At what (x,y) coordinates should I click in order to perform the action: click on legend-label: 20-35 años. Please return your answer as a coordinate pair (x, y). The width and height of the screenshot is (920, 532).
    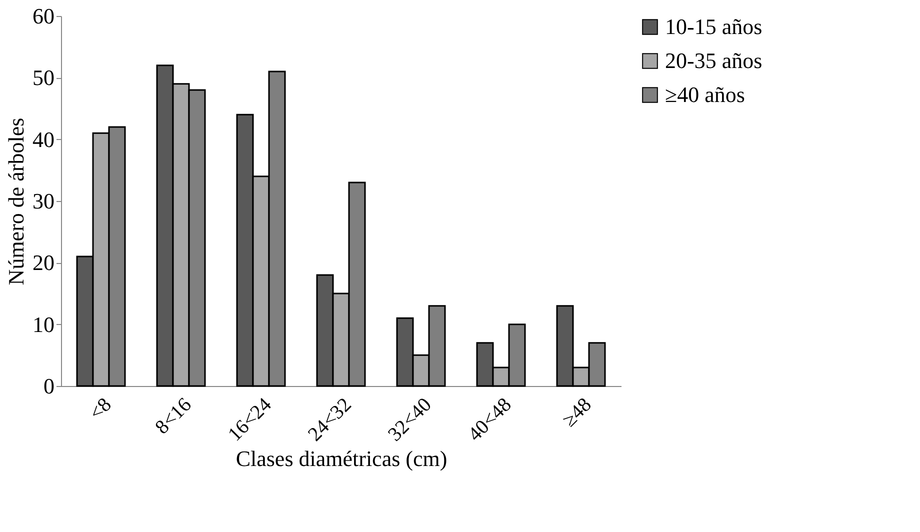
    Looking at the image, I should click on (713, 60).